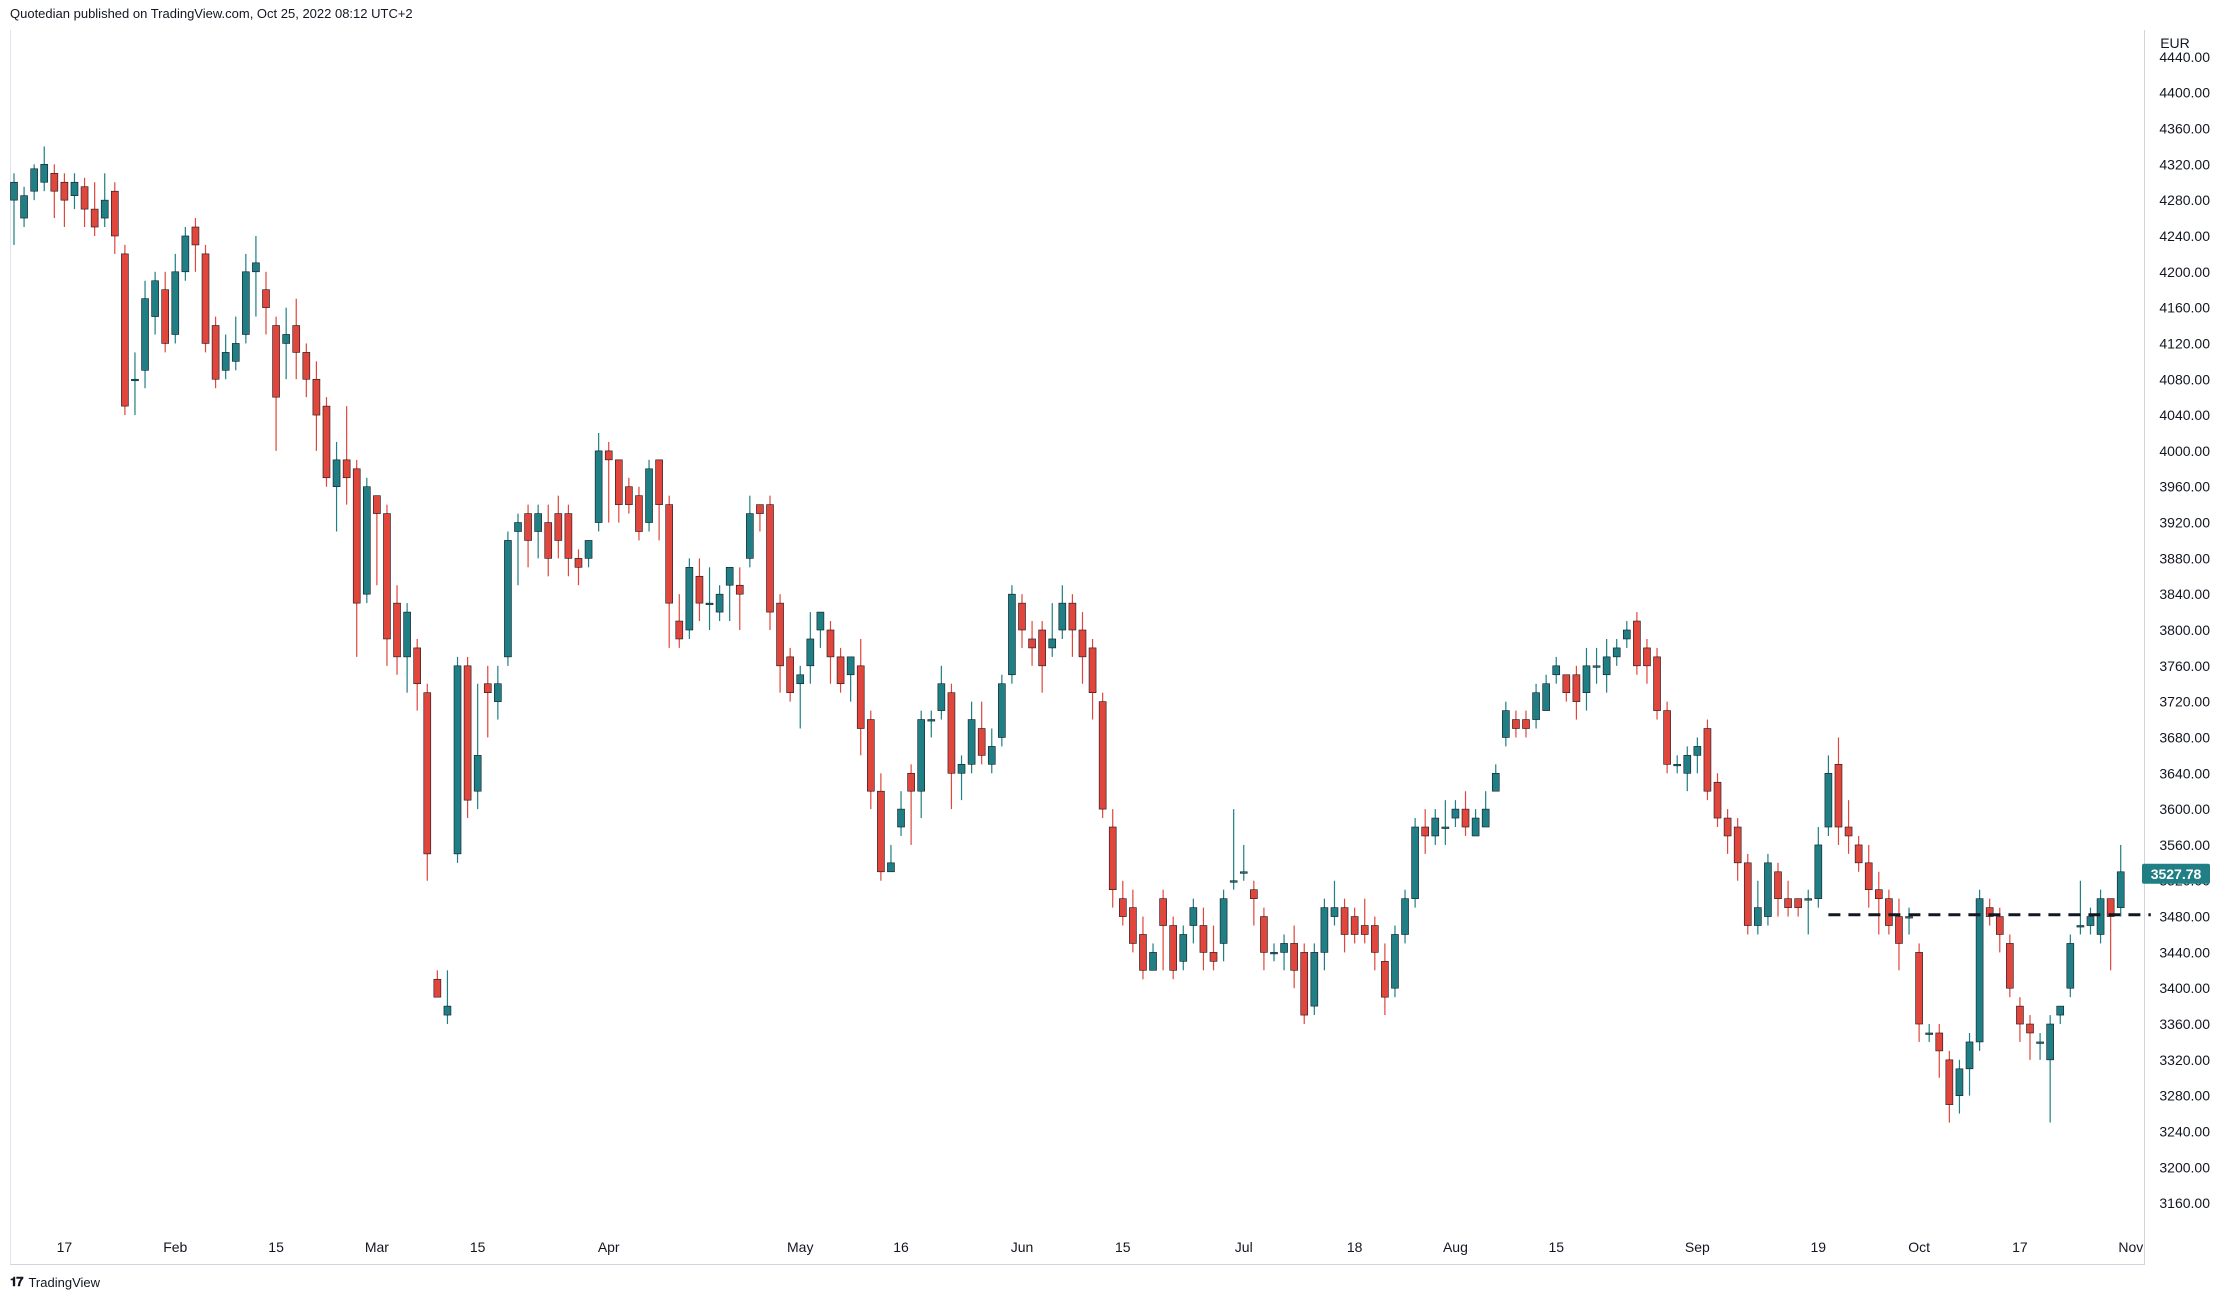 This screenshot has height=1299, width=2230. What do you see at coordinates (2184, 1167) in the screenshot?
I see `price-tick-label: 3200.00` at bounding box center [2184, 1167].